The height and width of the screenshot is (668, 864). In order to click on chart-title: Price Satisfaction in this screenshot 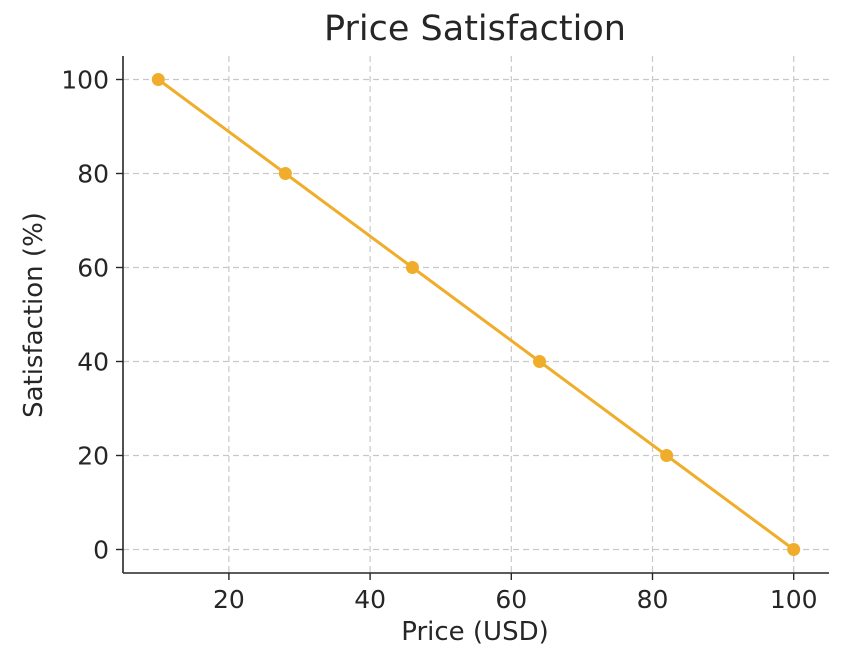, I will do `click(475, 29)`.